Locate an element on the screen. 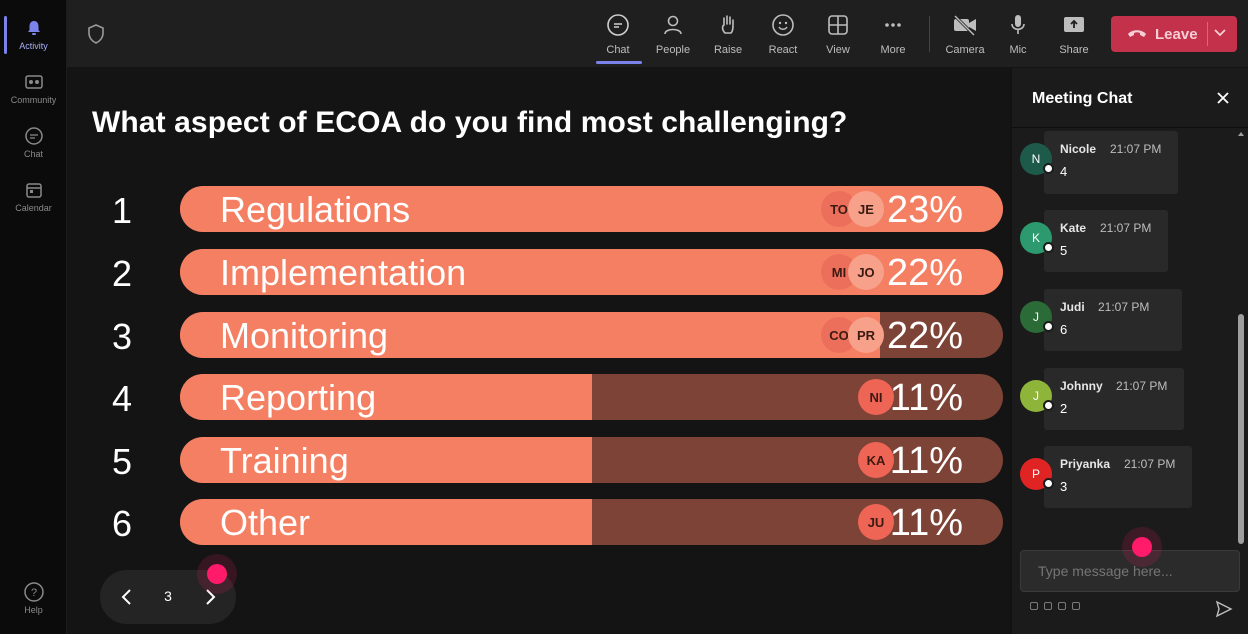 This screenshot has width=1248, height=634. rail-item-community: Community is located at coordinates (33, 88).